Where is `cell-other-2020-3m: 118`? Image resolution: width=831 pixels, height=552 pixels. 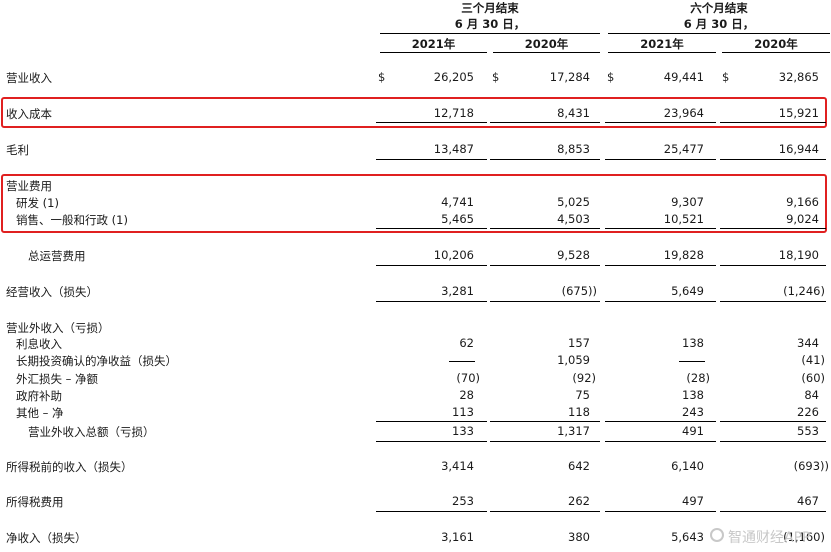 cell-other-2020-3m: 118 is located at coordinates (579, 412).